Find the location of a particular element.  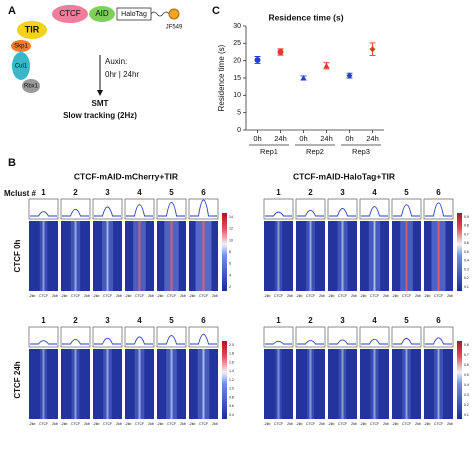

aid-label: AID is located at coordinates (102, 13).